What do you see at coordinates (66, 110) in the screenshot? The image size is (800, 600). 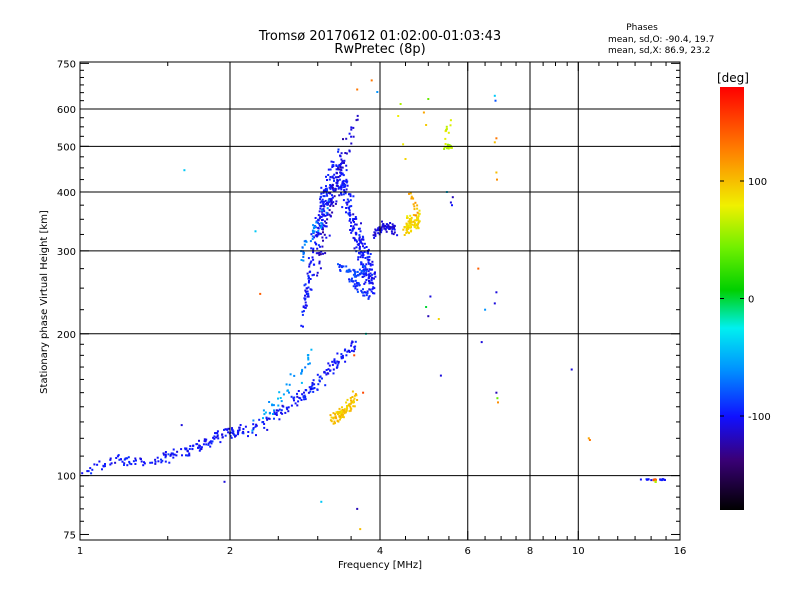 I see `y-tick-label: 600` at bounding box center [66, 110].